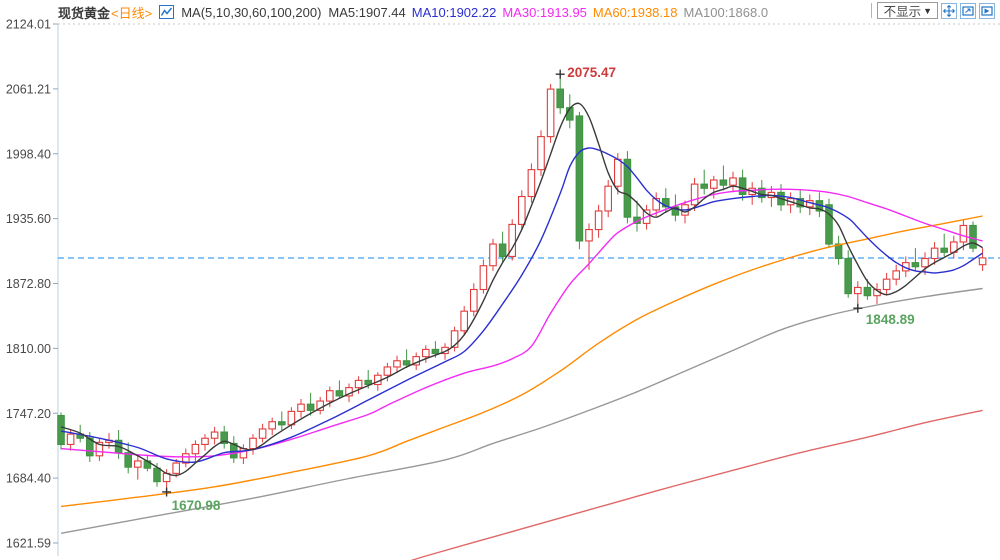  Describe the element at coordinates (726, 12) in the screenshot. I see `ma100-value: MA100:1868.0` at that location.